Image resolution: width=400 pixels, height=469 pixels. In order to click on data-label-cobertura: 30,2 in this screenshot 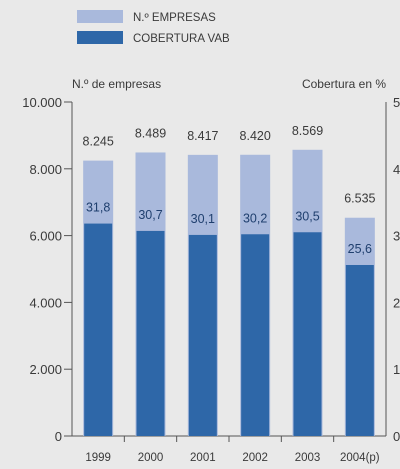, I will do `click(255, 218)`.